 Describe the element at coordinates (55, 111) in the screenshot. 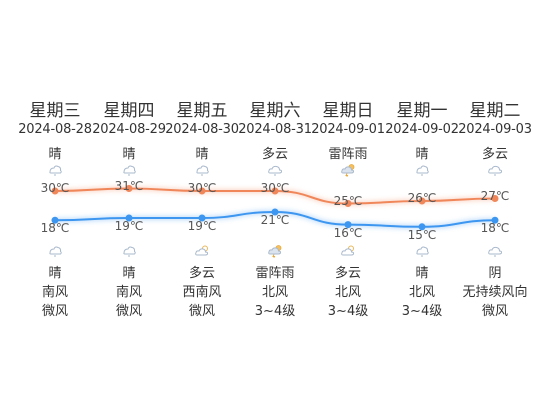

I see `weekday-label: 星期三` at that location.